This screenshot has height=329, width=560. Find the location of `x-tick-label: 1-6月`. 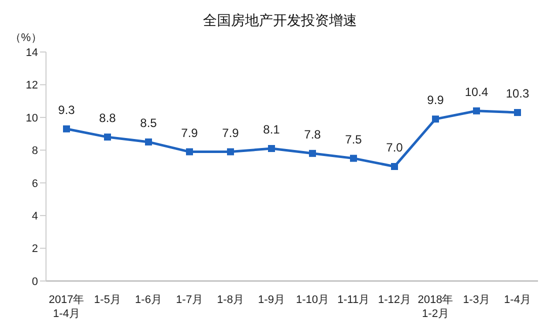

x-tick-label: 1-6月 is located at coordinates (148, 300).